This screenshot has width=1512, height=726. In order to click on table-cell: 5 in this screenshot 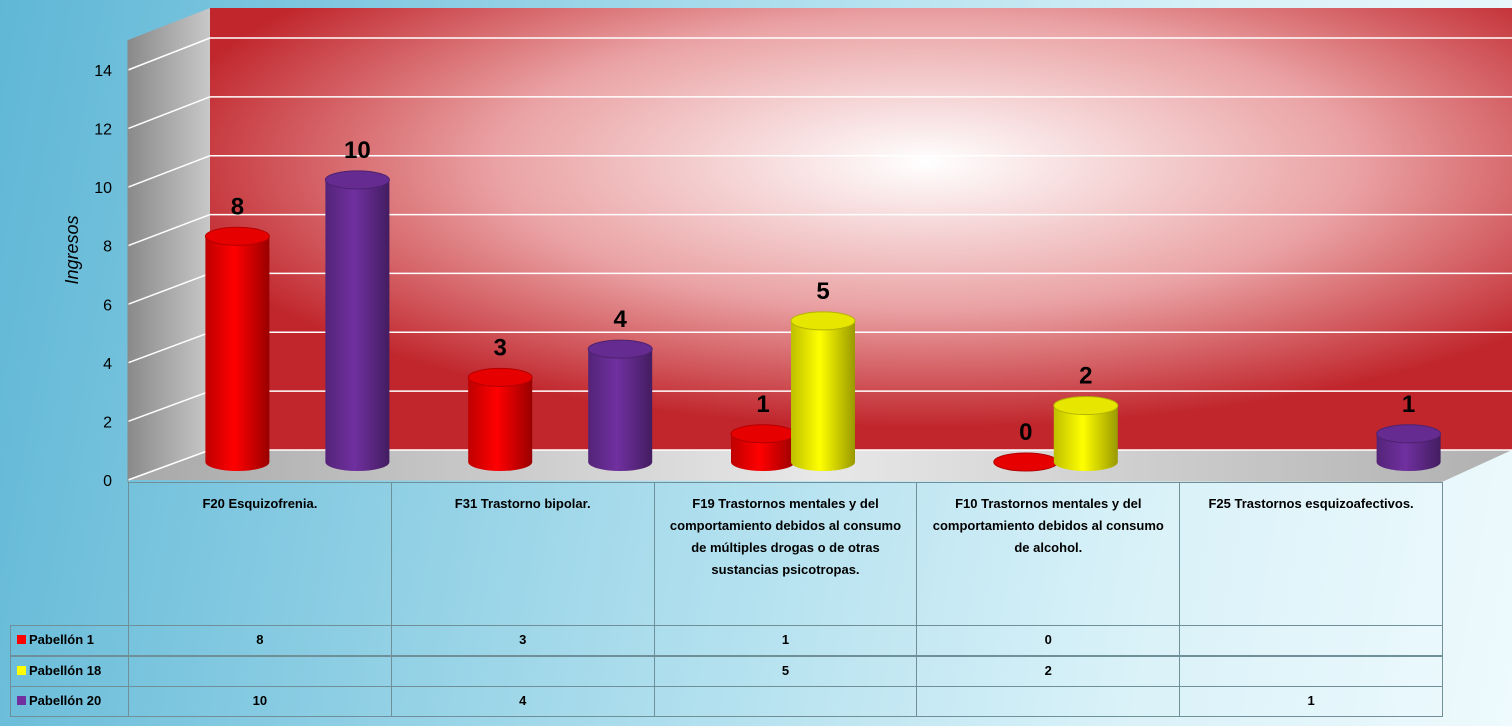, I will do `click(785, 671)`.